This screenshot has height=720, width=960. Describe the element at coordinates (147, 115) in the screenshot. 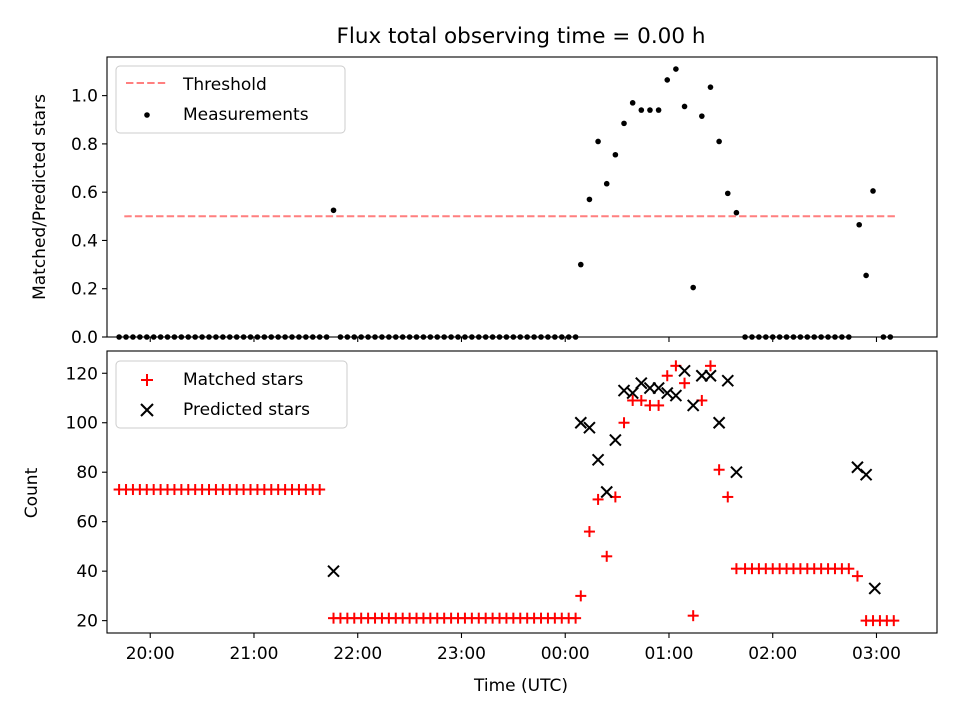

I see `measurements-legend-swatch` at that location.